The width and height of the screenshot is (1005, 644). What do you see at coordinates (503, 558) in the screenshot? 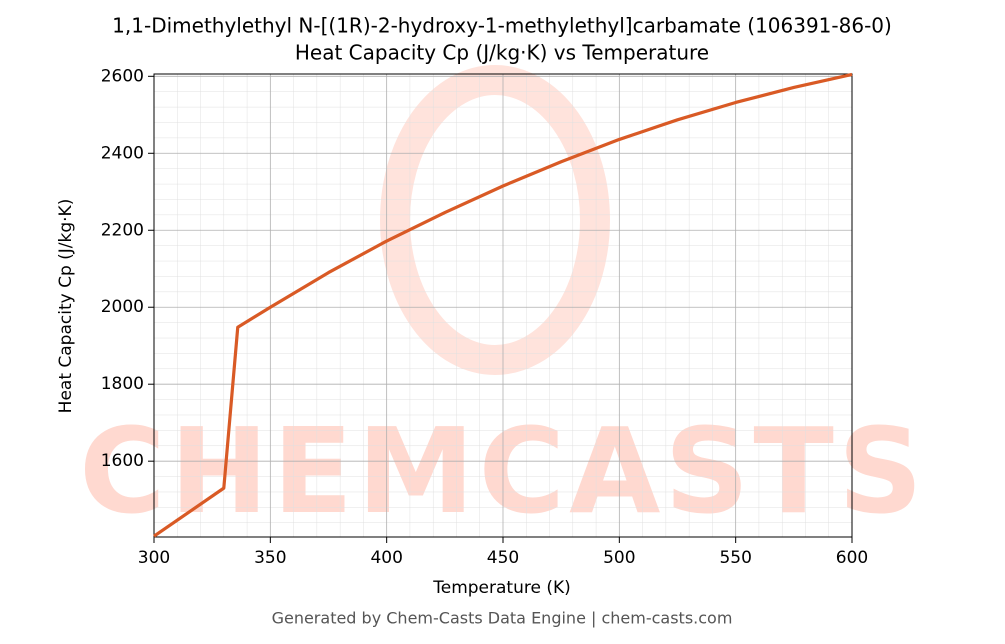
I see `x-tick-label: 450` at bounding box center [503, 558].